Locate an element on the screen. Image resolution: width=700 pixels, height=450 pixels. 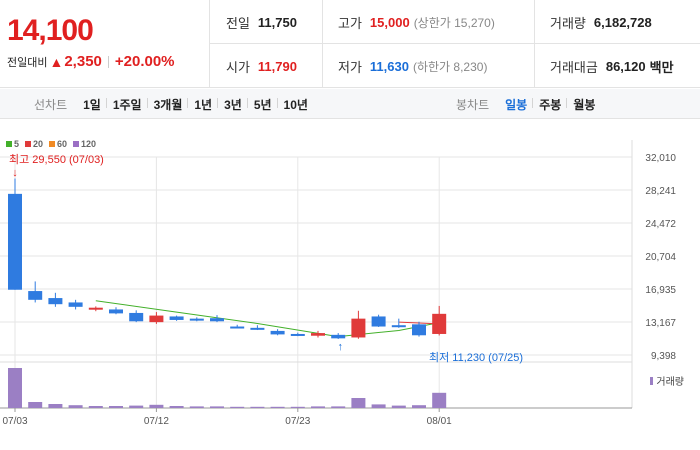
period-3m-button: 3개월 is located at coordinates (167, 104).